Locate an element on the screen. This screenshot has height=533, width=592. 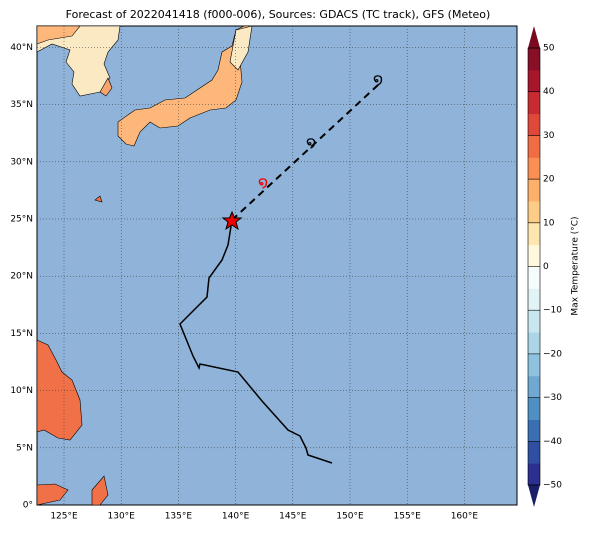
colorbar-tick-label: −40 is located at coordinates (552, 442).